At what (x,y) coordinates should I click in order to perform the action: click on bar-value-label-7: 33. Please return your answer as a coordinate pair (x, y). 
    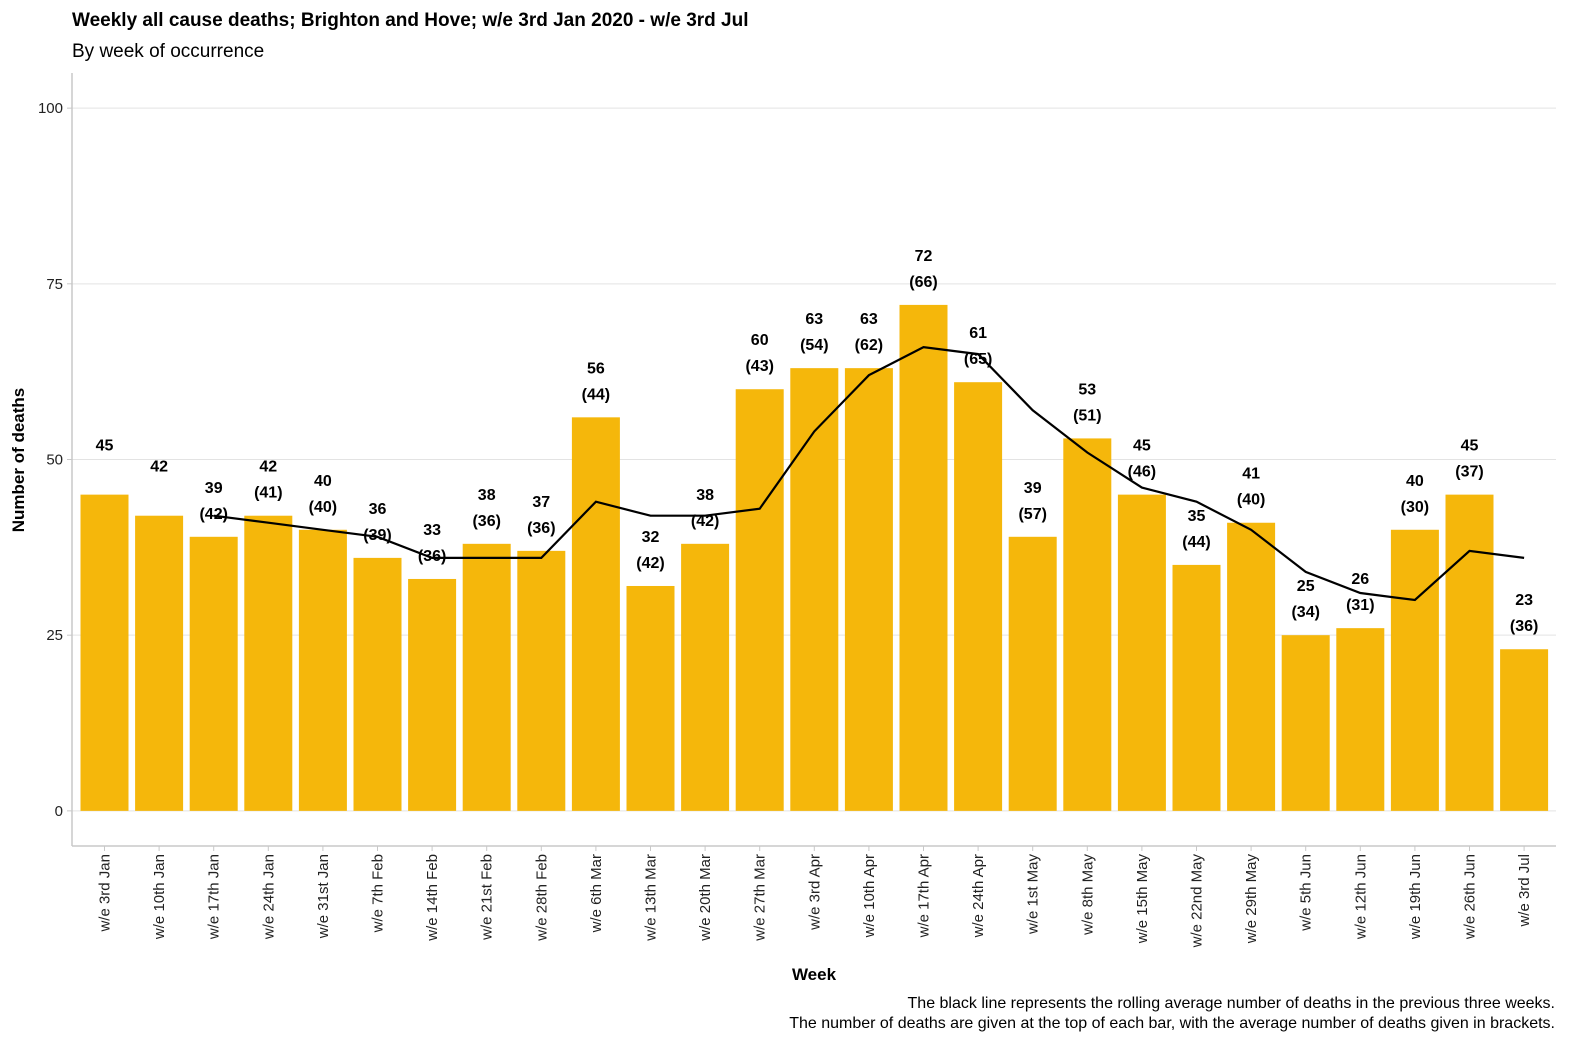
    Looking at the image, I should click on (432, 530).